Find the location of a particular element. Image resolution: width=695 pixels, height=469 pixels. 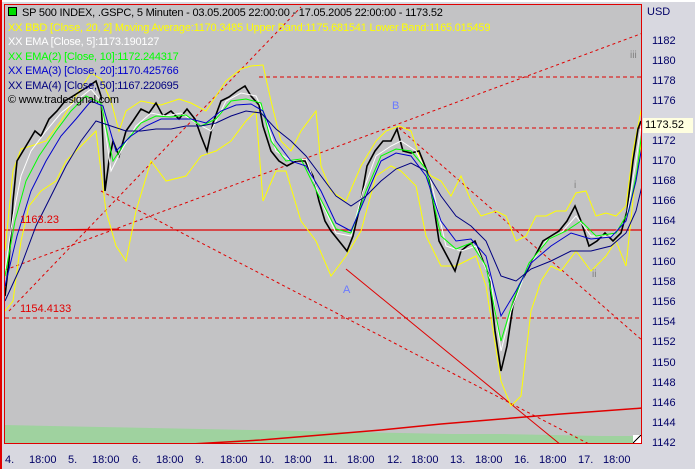

x-tick: 4. is located at coordinates (10, 460).